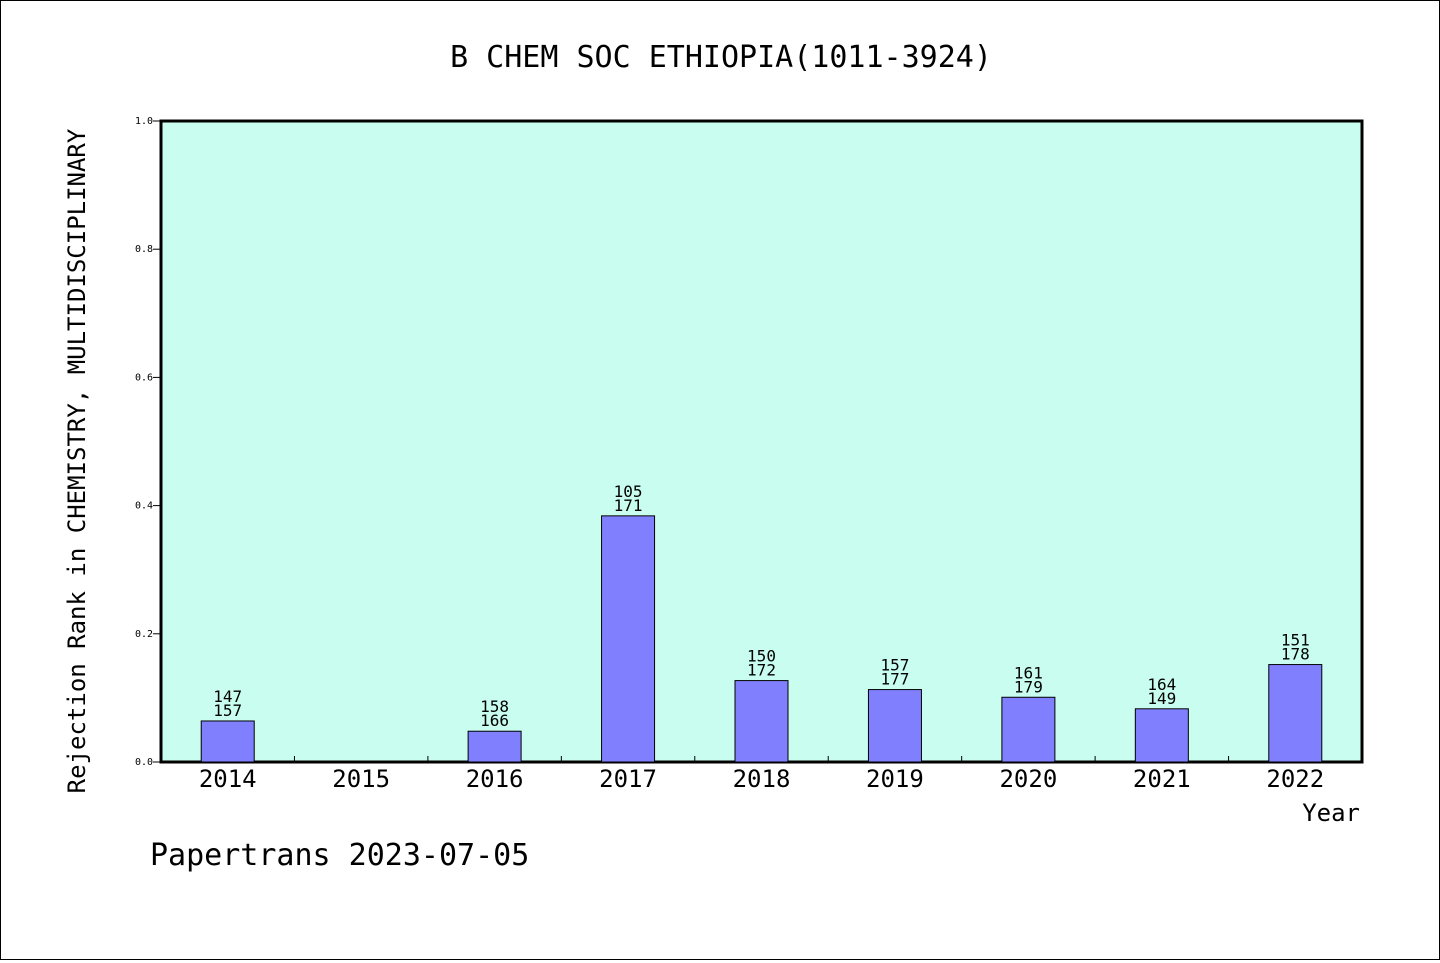 Image resolution: width=1440 pixels, height=963 pixels. Describe the element at coordinates (1331, 813) in the screenshot. I see `x-axis-label: Year` at that location.